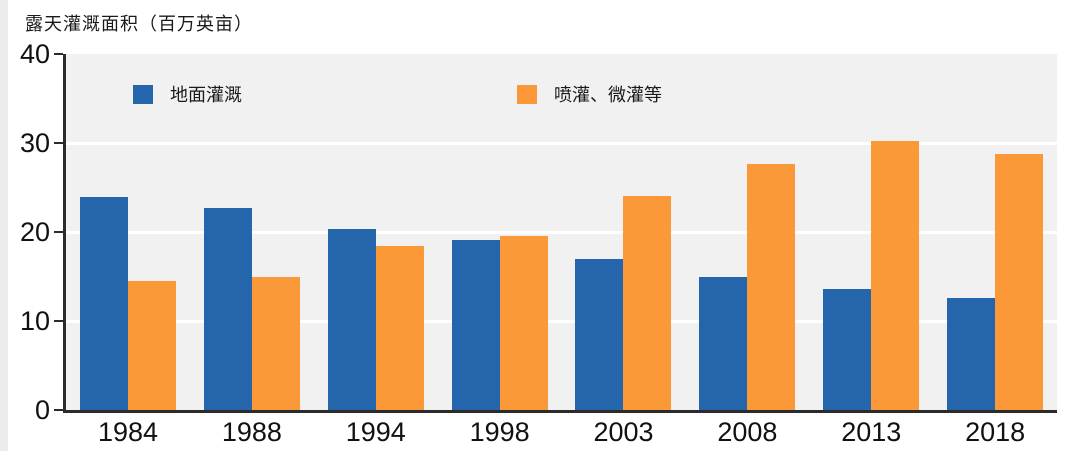  Describe the element at coordinates (128, 432) in the screenshot. I see `x-tick-label-1984: 1984` at that location.